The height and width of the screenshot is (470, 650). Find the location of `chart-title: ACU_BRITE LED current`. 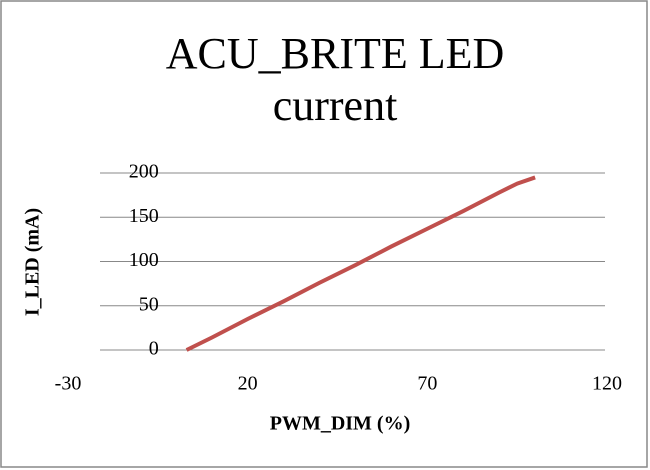

chart-title: ACU_BRITE LED current is located at coordinates (335, 79).